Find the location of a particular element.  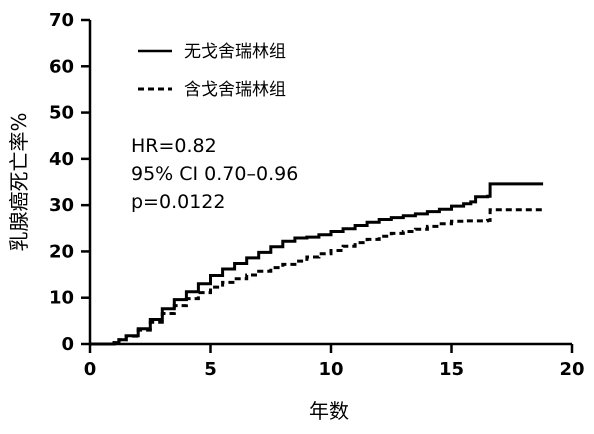

legend-label-goserelin: 含戈舍瑞林组 is located at coordinates (235, 90).